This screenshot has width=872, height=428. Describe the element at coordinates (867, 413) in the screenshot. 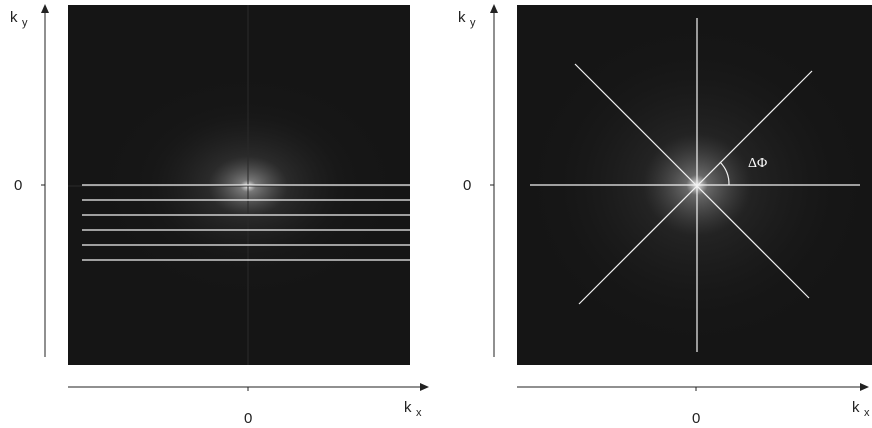

I see `right-kx-subscript: x` at that location.